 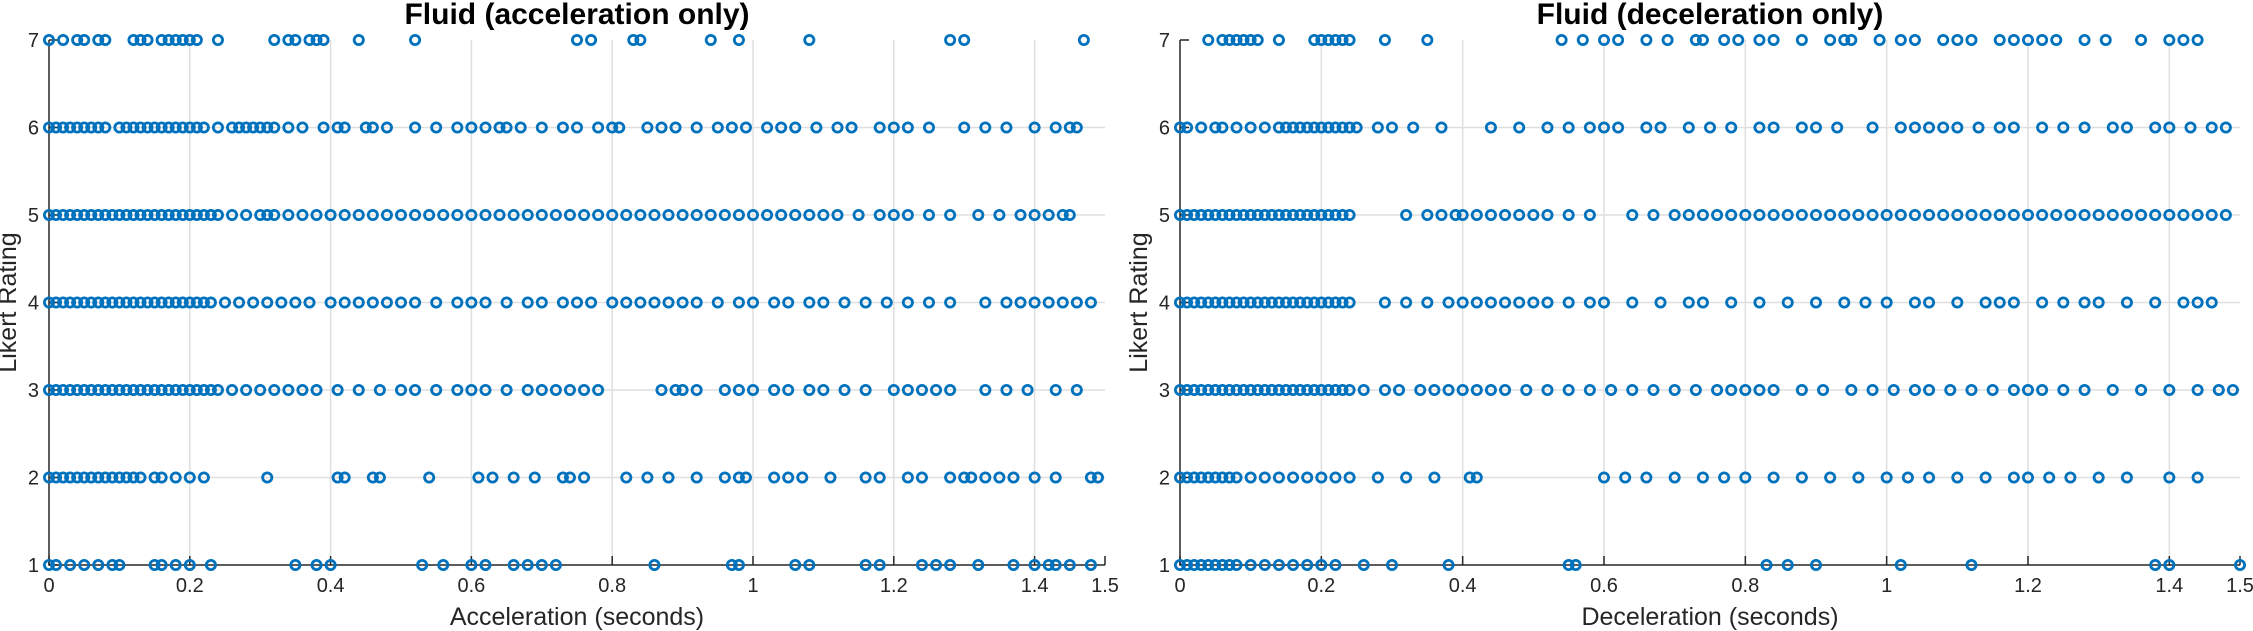 I want to click on x-tick-label: 1.4, so click(x=1035, y=586).